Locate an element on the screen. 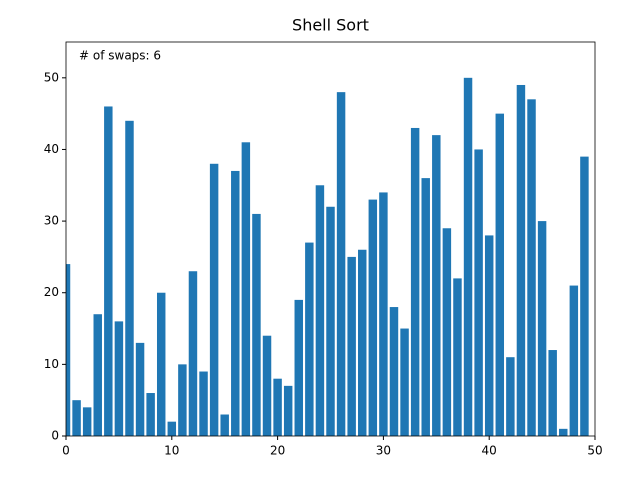  x-tick-label: 40 is located at coordinates (489, 451).